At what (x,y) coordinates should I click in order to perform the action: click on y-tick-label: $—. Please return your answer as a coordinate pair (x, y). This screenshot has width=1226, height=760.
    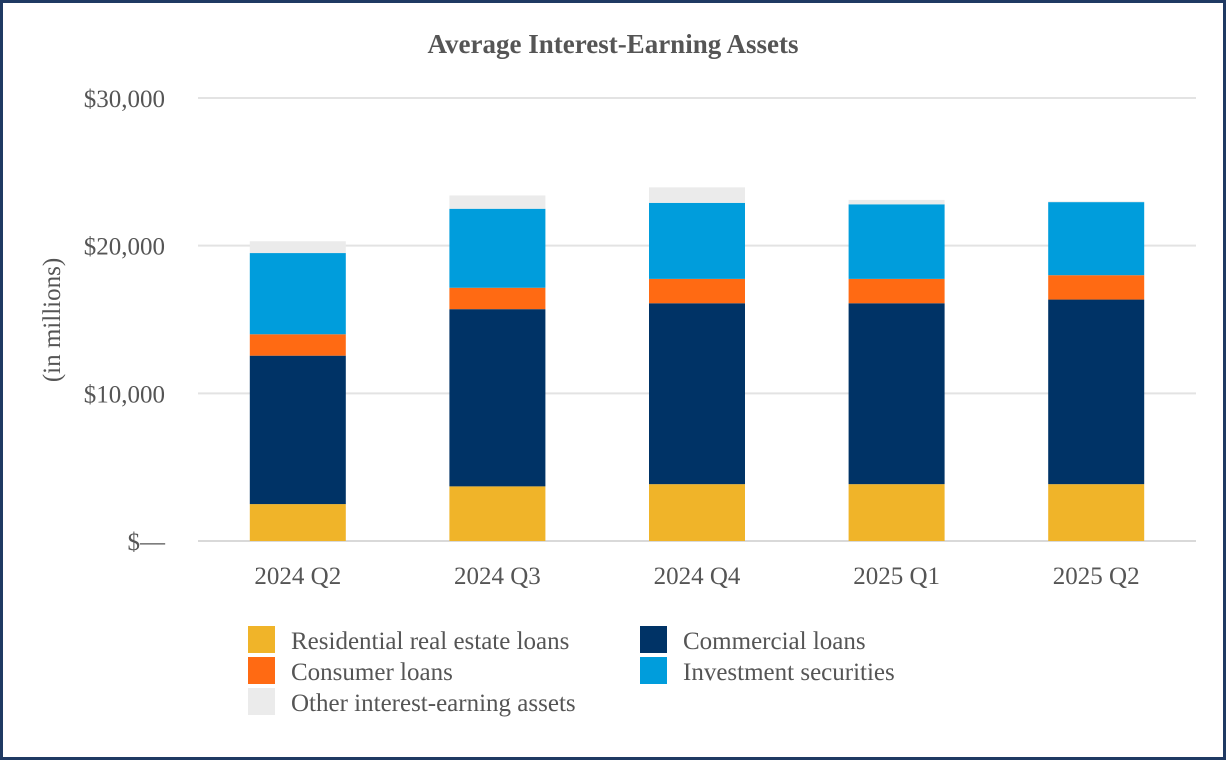
    Looking at the image, I should click on (147, 542).